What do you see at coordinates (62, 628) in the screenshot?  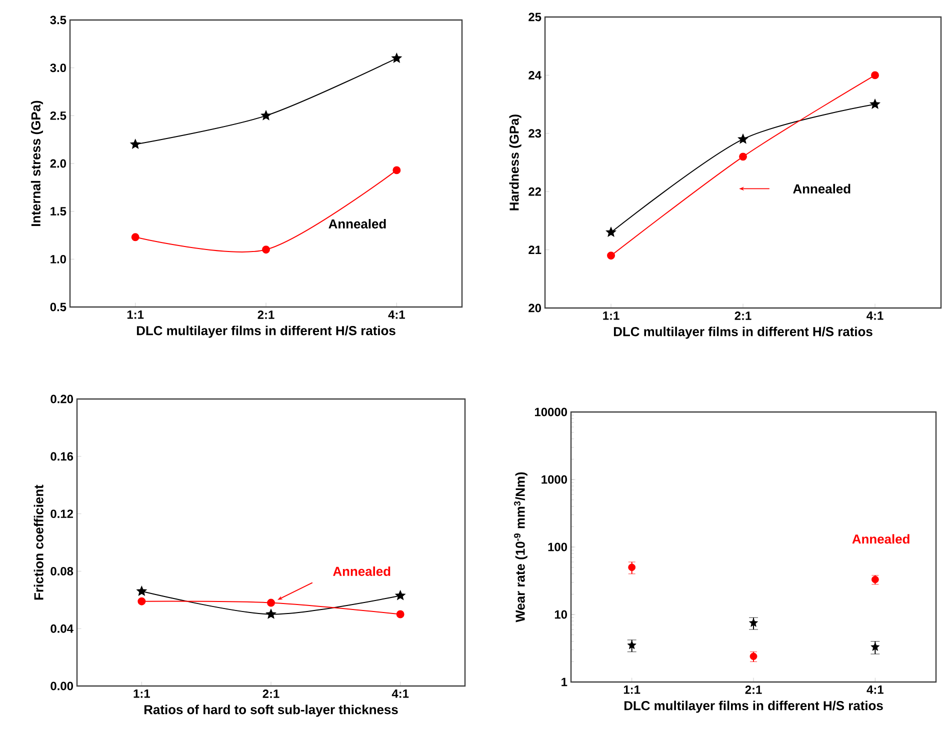 I see `y-tick-label: 0.04` at bounding box center [62, 628].